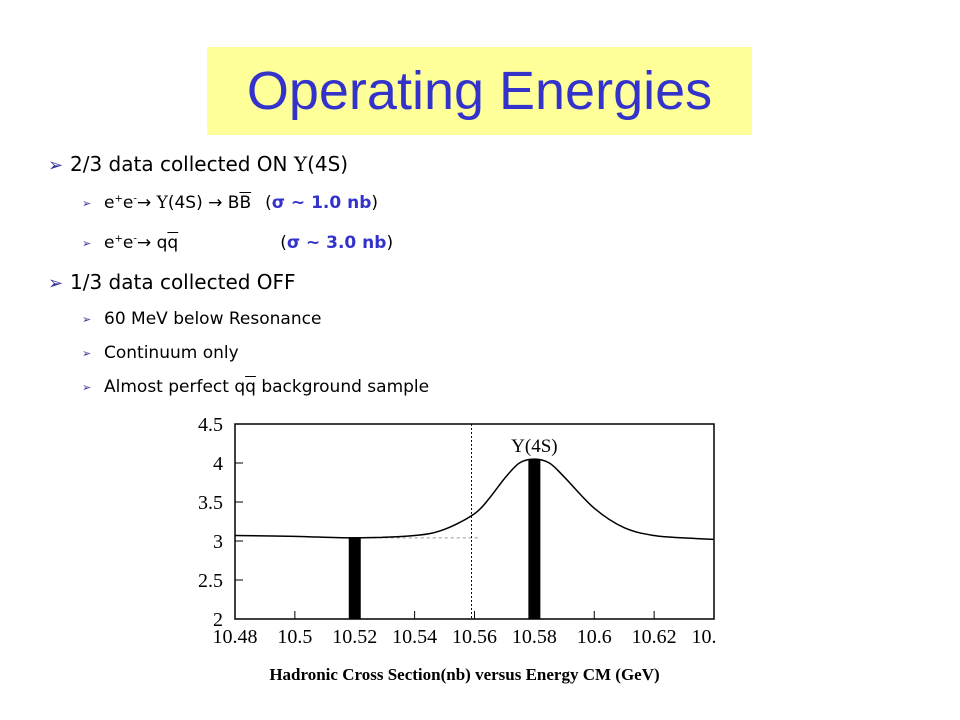  I want to click on anti-b-meson: B, so click(245, 203).